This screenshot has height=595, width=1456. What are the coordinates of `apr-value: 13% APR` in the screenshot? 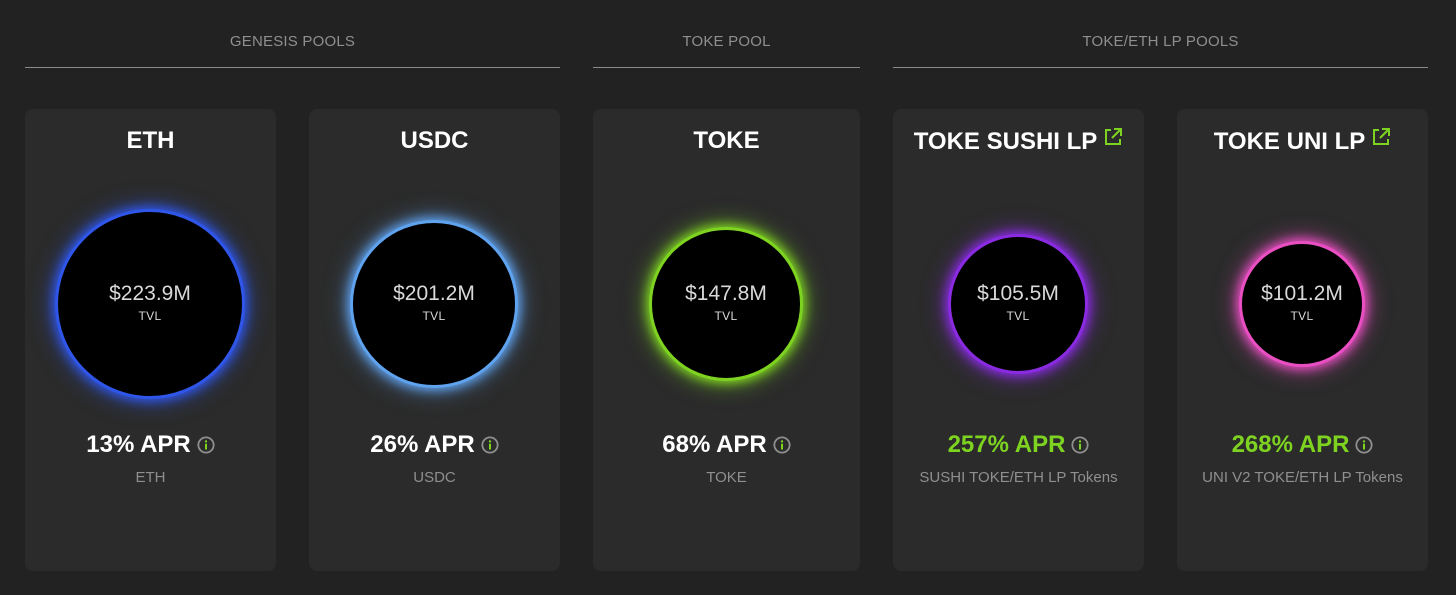 It's located at (138, 444).